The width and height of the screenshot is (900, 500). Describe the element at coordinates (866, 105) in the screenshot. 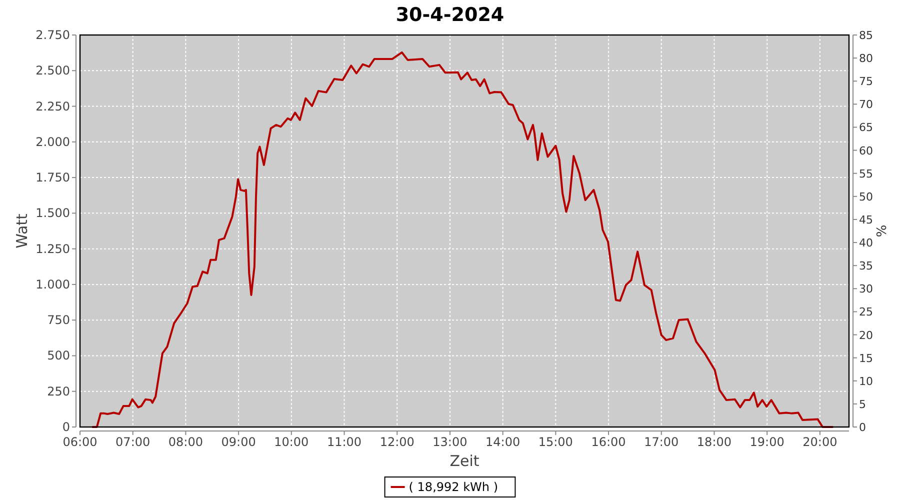

I see `y2-tick-label: 70` at that location.